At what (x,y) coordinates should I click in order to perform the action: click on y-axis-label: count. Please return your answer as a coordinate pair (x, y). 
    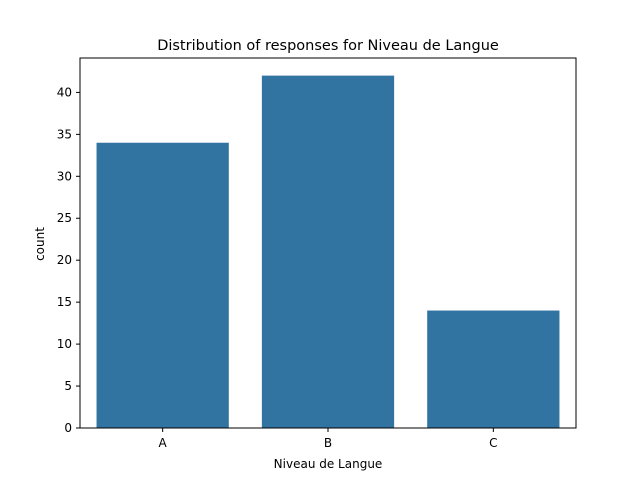
    Looking at the image, I should click on (40, 244).